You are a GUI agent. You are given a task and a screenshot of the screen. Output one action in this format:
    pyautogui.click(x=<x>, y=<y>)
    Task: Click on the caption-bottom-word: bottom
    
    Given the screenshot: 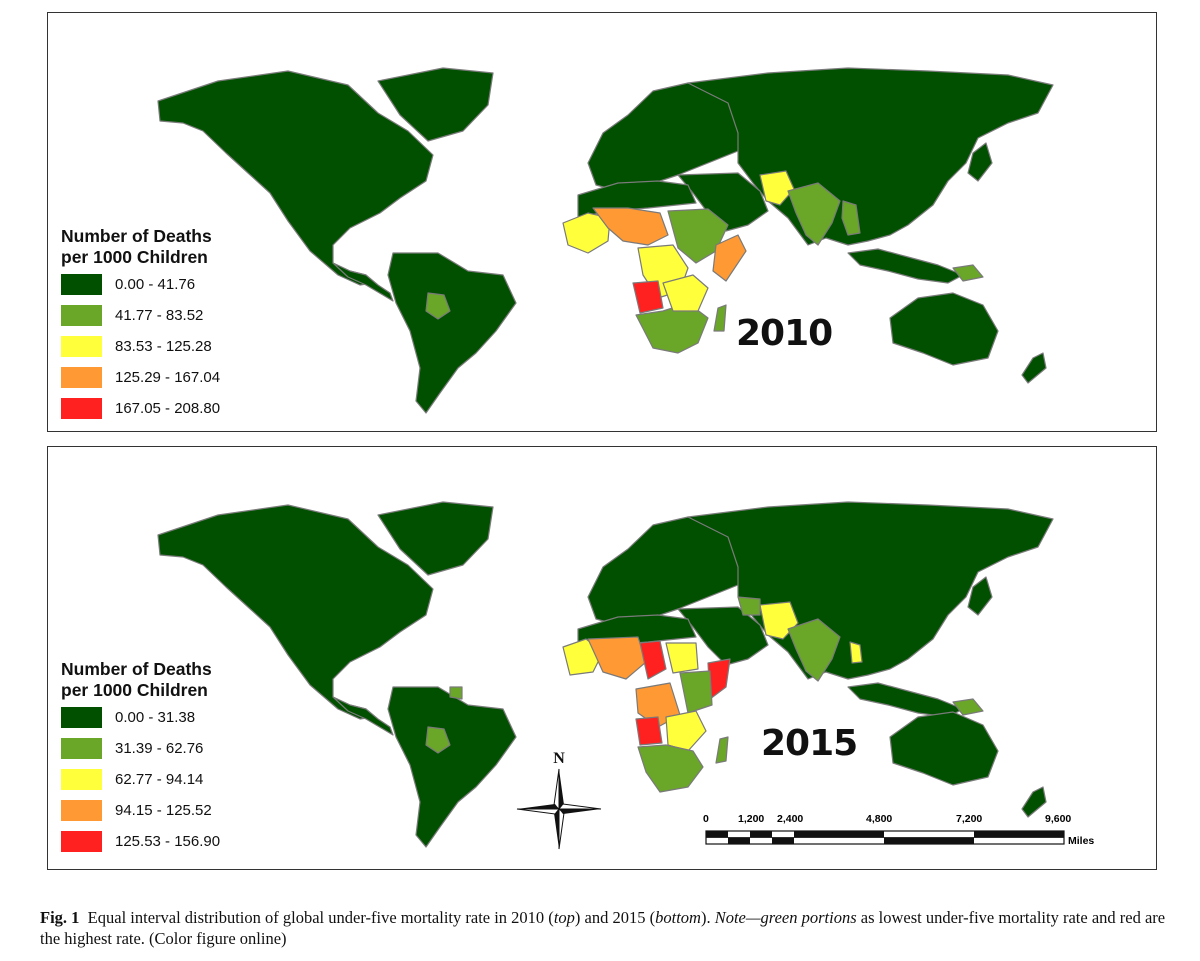 What is the action you would take?
    pyautogui.click(x=678, y=917)
    